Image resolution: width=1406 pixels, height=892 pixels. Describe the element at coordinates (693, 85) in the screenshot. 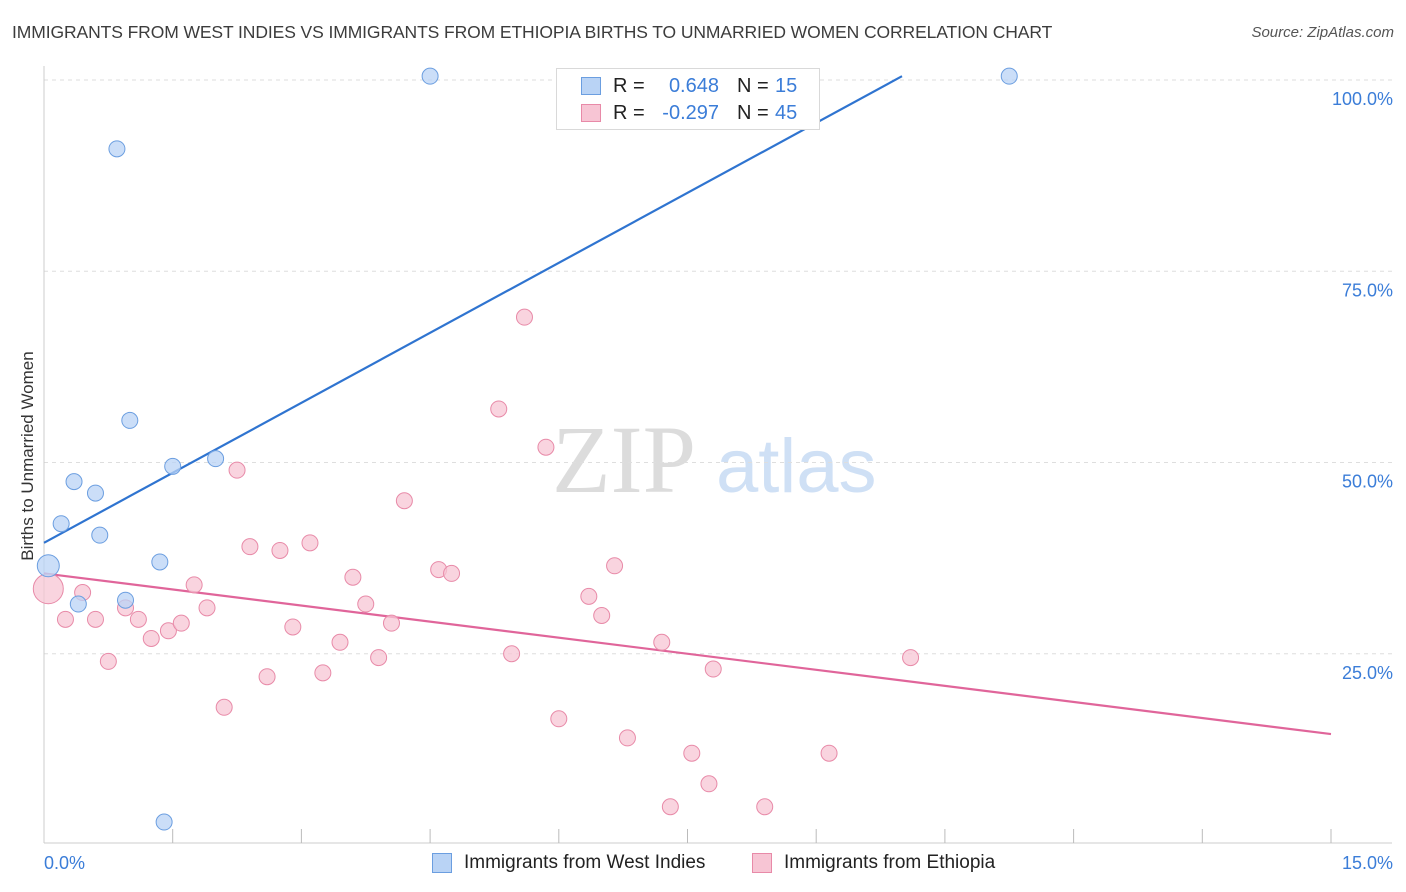

I see `legend-r-value: 0.648` at that location.